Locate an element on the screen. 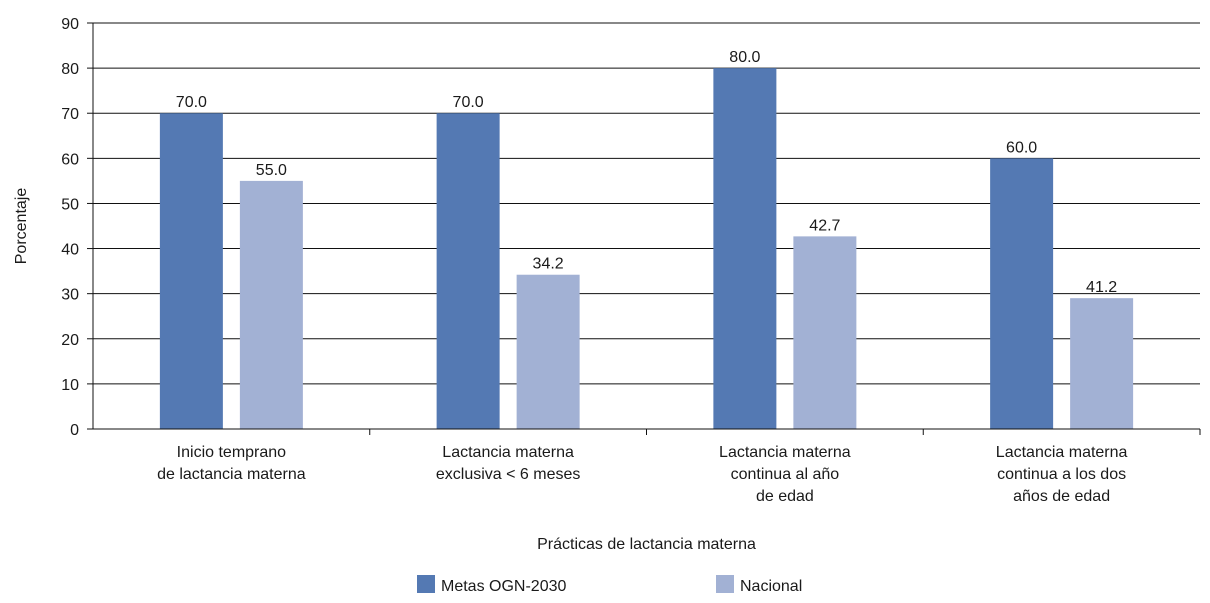 This screenshot has width=1210, height=603. x-category-label-line: continua al año is located at coordinates (785, 474).